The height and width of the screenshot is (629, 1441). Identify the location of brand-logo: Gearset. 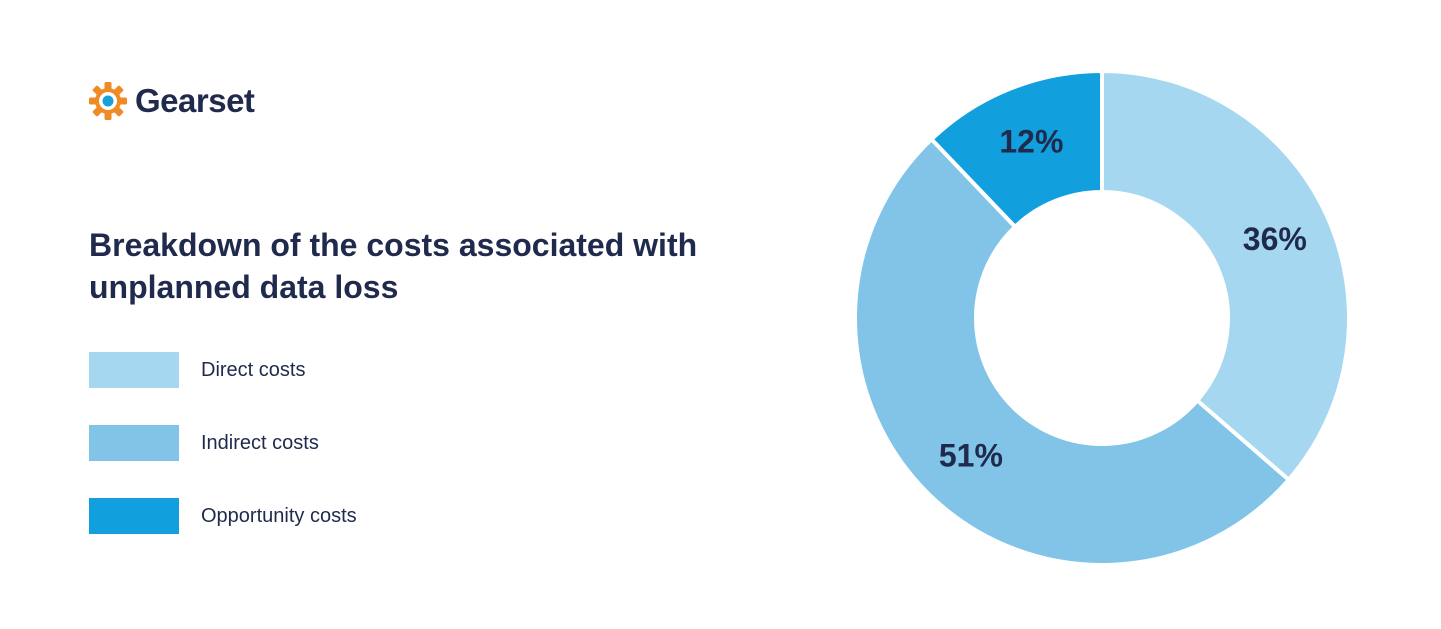
(171, 101).